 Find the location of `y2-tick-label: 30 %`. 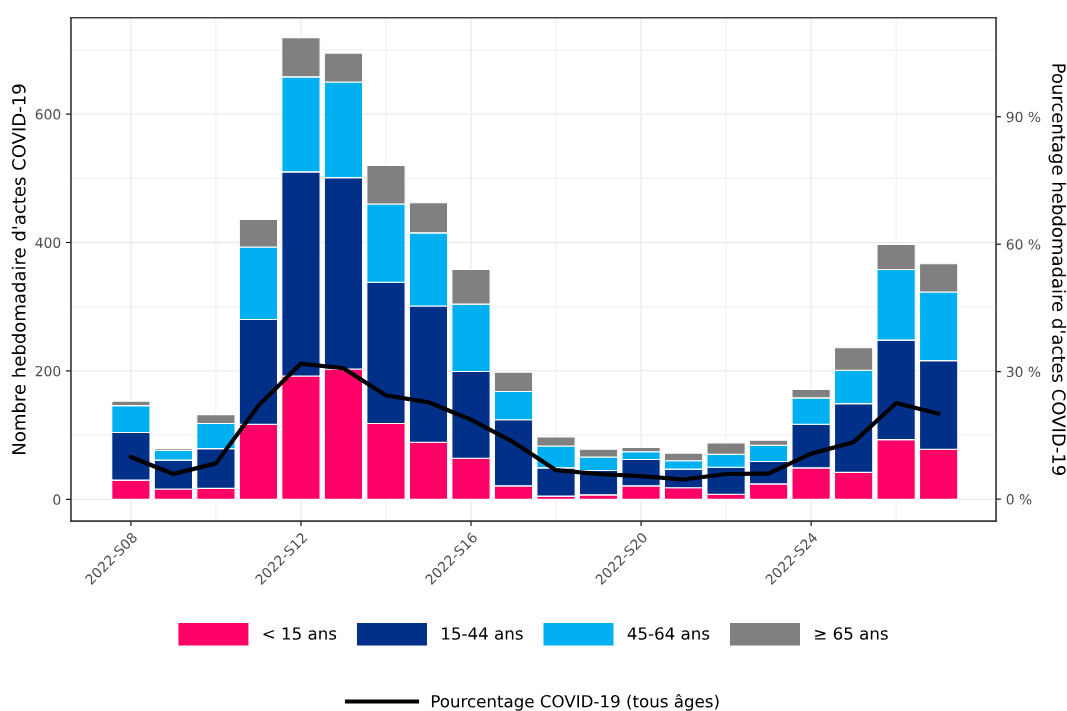

y2-tick-label: 30 % is located at coordinates (1023, 372).